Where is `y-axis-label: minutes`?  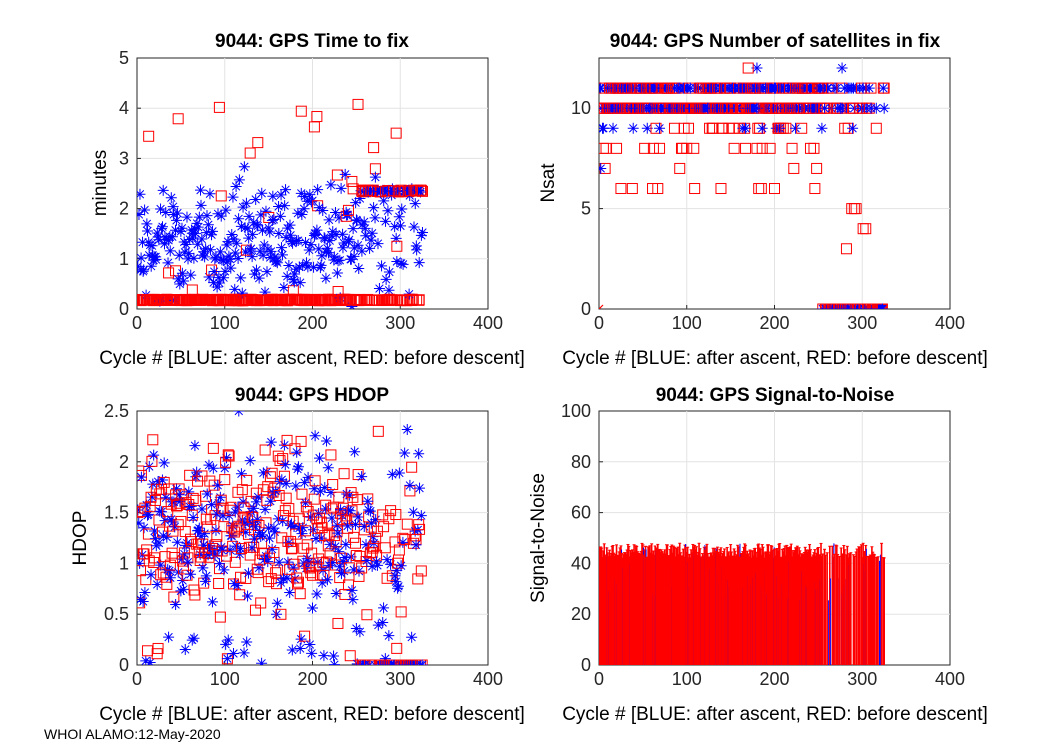 y-axis-label: minutes is located at coordinates (100, 183).